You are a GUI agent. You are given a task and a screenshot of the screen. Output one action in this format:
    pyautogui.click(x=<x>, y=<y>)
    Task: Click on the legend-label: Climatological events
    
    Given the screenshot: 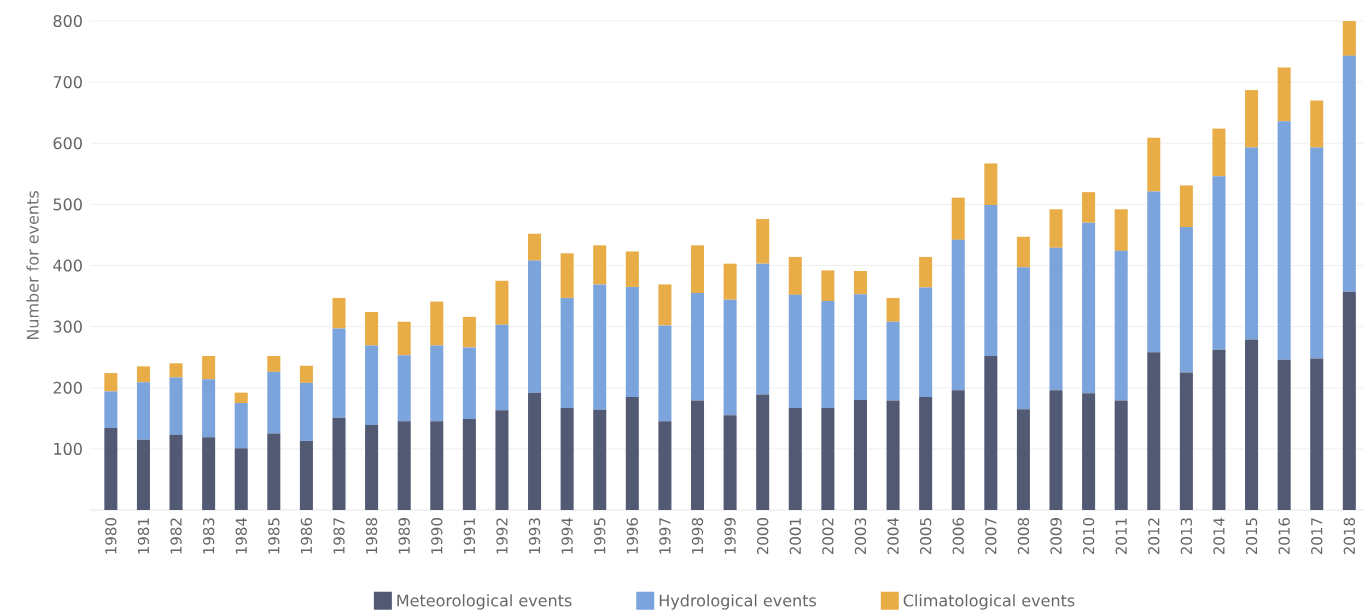 What is the action you would take?
    pyautogui.click(x=989, y=602)
    